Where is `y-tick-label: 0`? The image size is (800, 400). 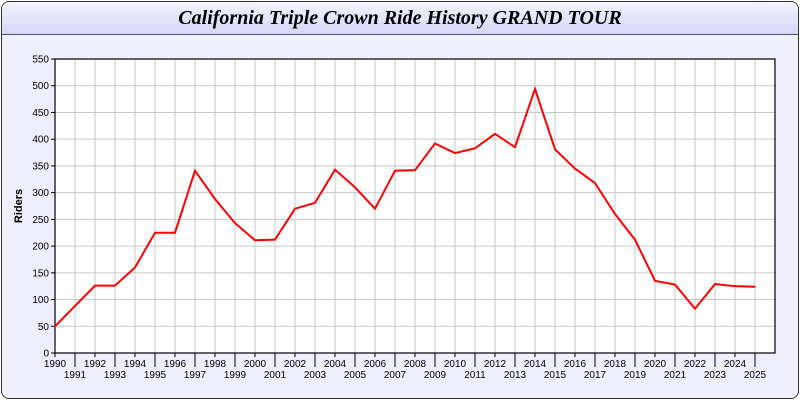
y-tick-label: 0 is located at coordinates (46, 354).